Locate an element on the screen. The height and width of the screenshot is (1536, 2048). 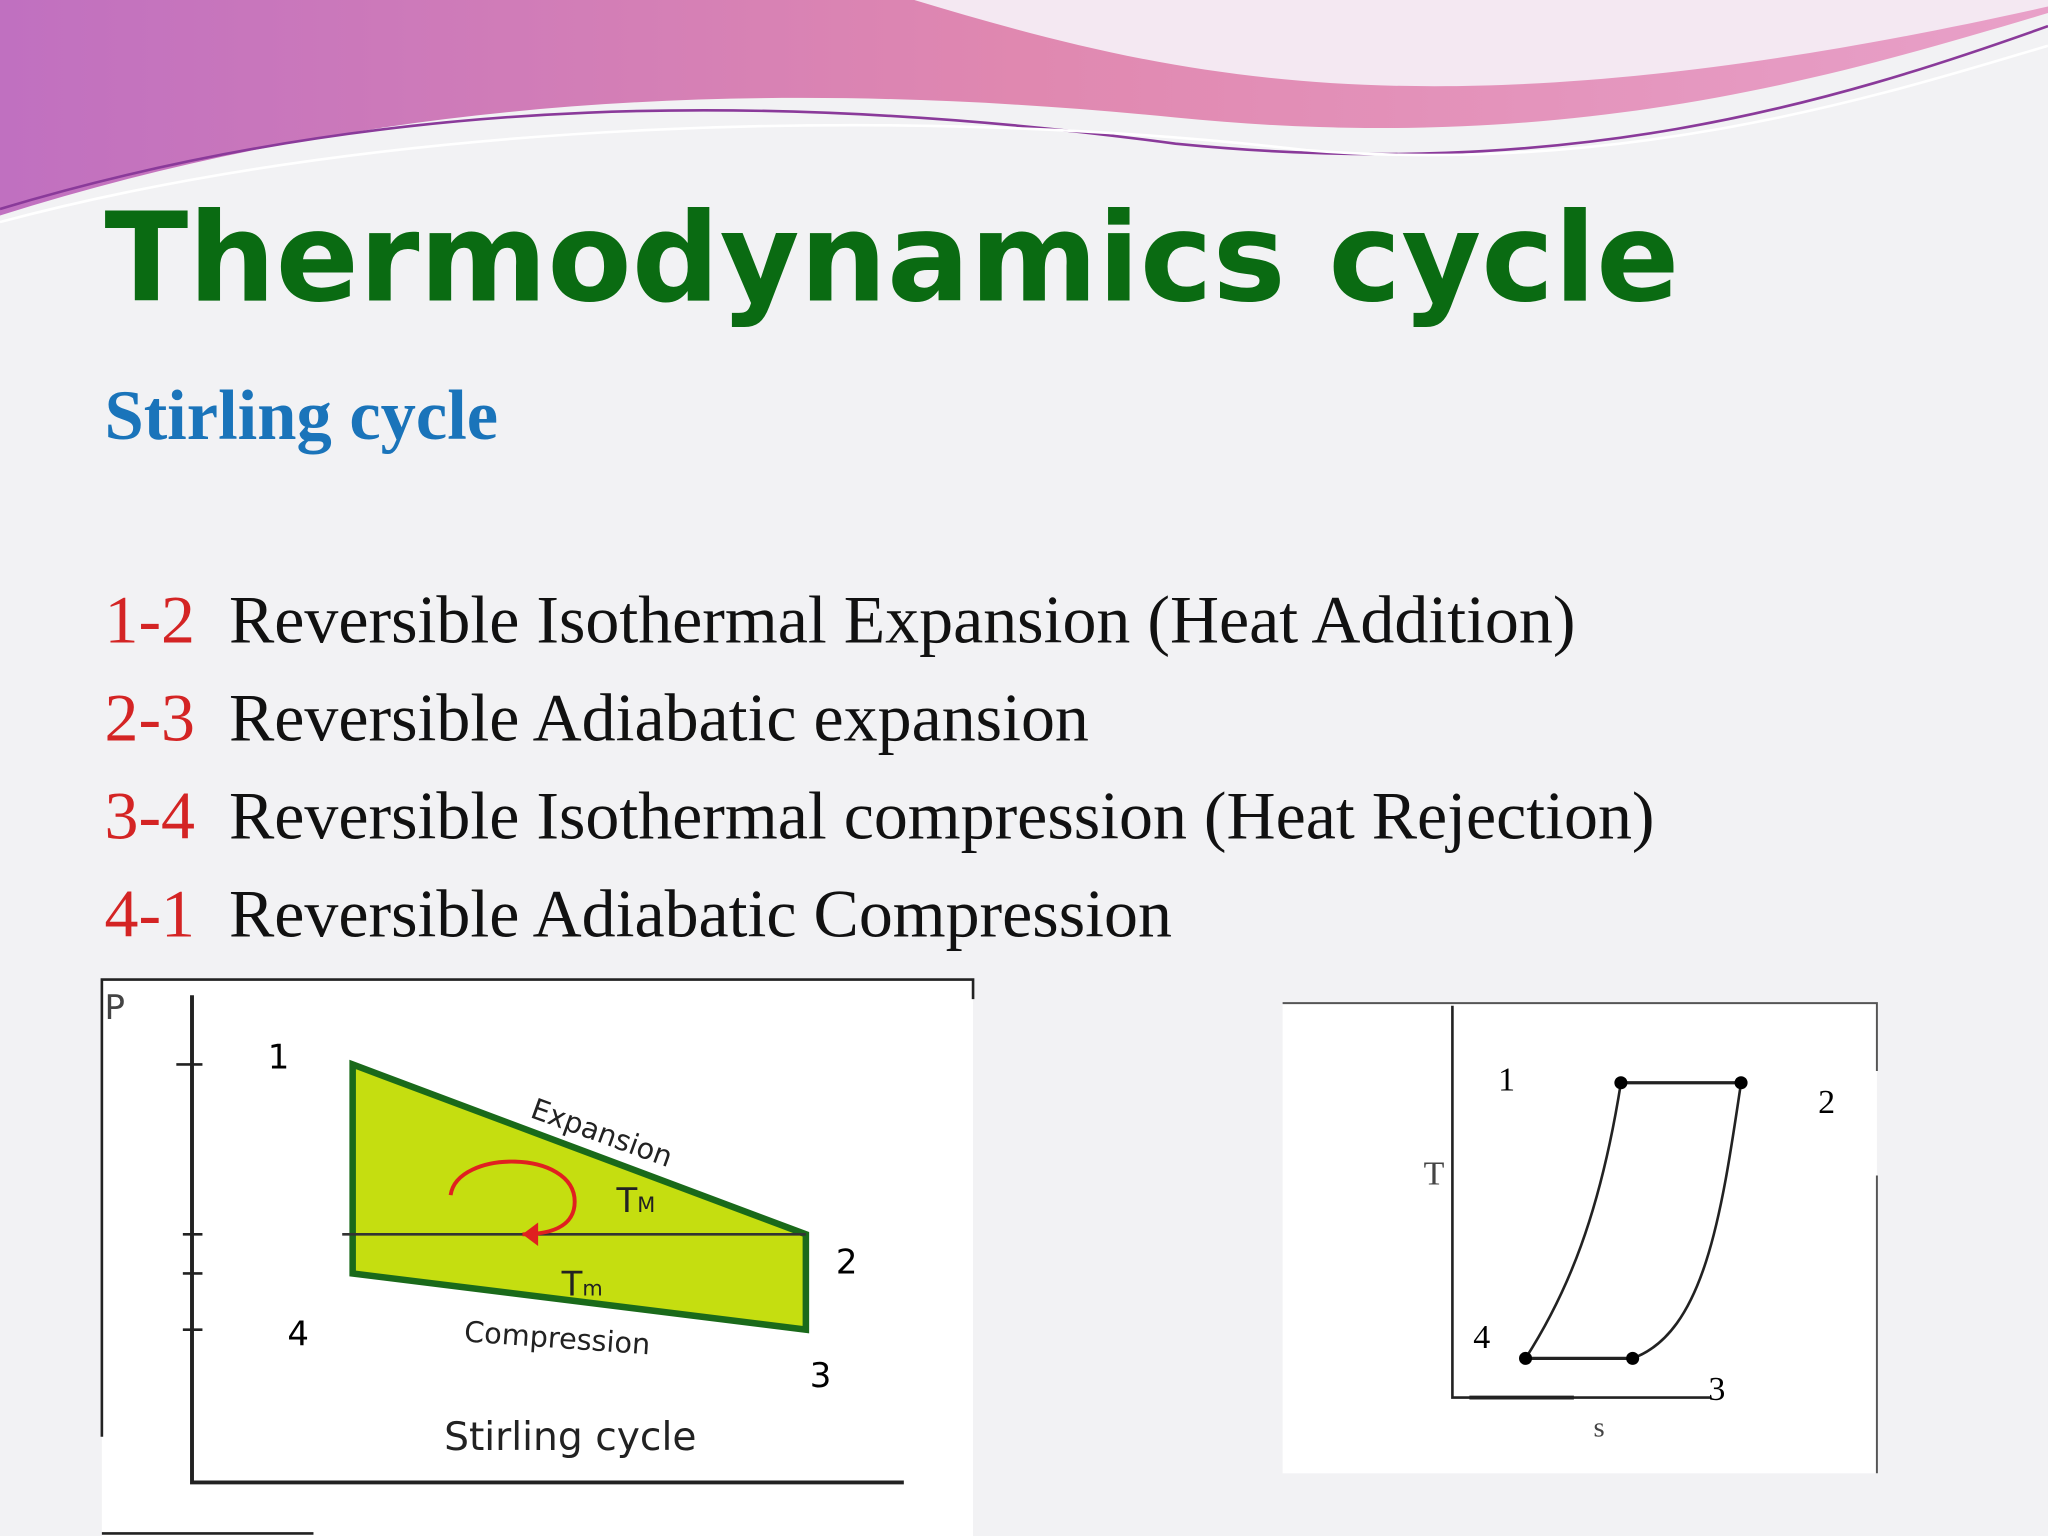
ts-diagram: T s 1 2 3 4 is located at coordinates (1580, 1238).